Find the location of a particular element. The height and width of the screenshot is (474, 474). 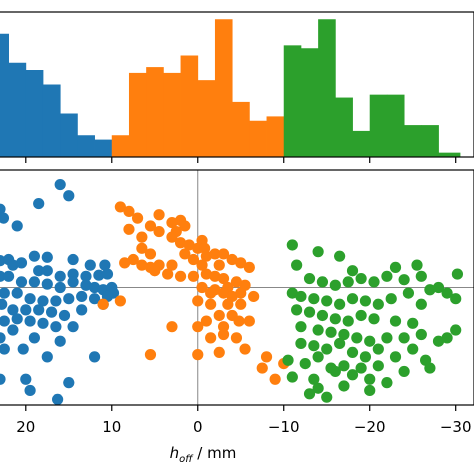

x-axis-label-subscript: off is located at coordinates (186, 459).